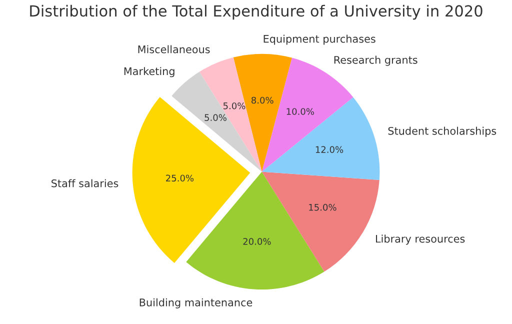  I want to click on data-label: 8.0%, so click(263, 100).